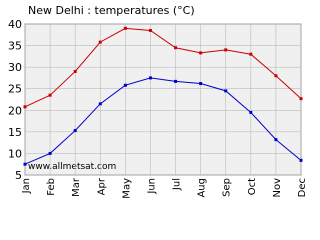 The width and height of the screenshot is (320, 240). What do you see at coordinates (202, 188) in the screenshot?
I see `x-tick-label: Aug` at bounding box center [202, 188].